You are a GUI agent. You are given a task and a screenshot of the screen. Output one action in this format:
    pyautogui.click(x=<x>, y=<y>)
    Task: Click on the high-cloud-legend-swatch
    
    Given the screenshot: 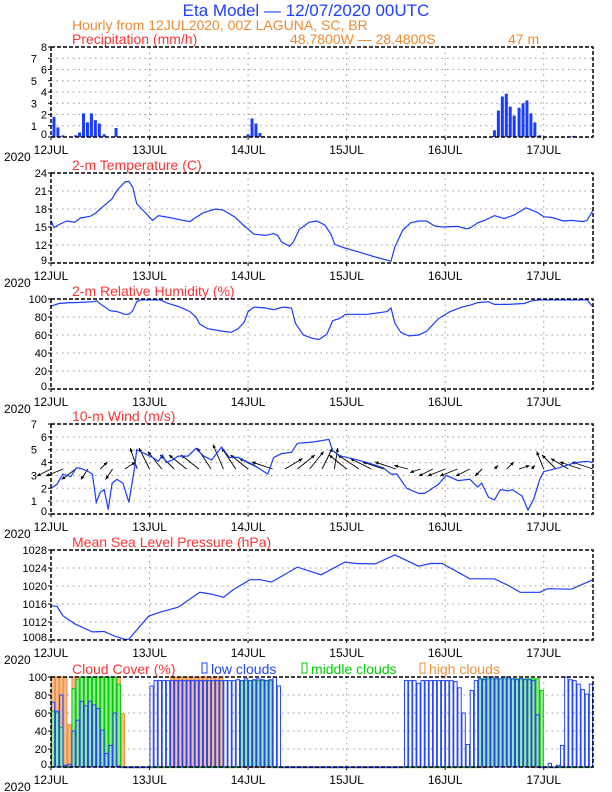 What is the action you would take?
    pyautogui.click(x=422, y=668)
    